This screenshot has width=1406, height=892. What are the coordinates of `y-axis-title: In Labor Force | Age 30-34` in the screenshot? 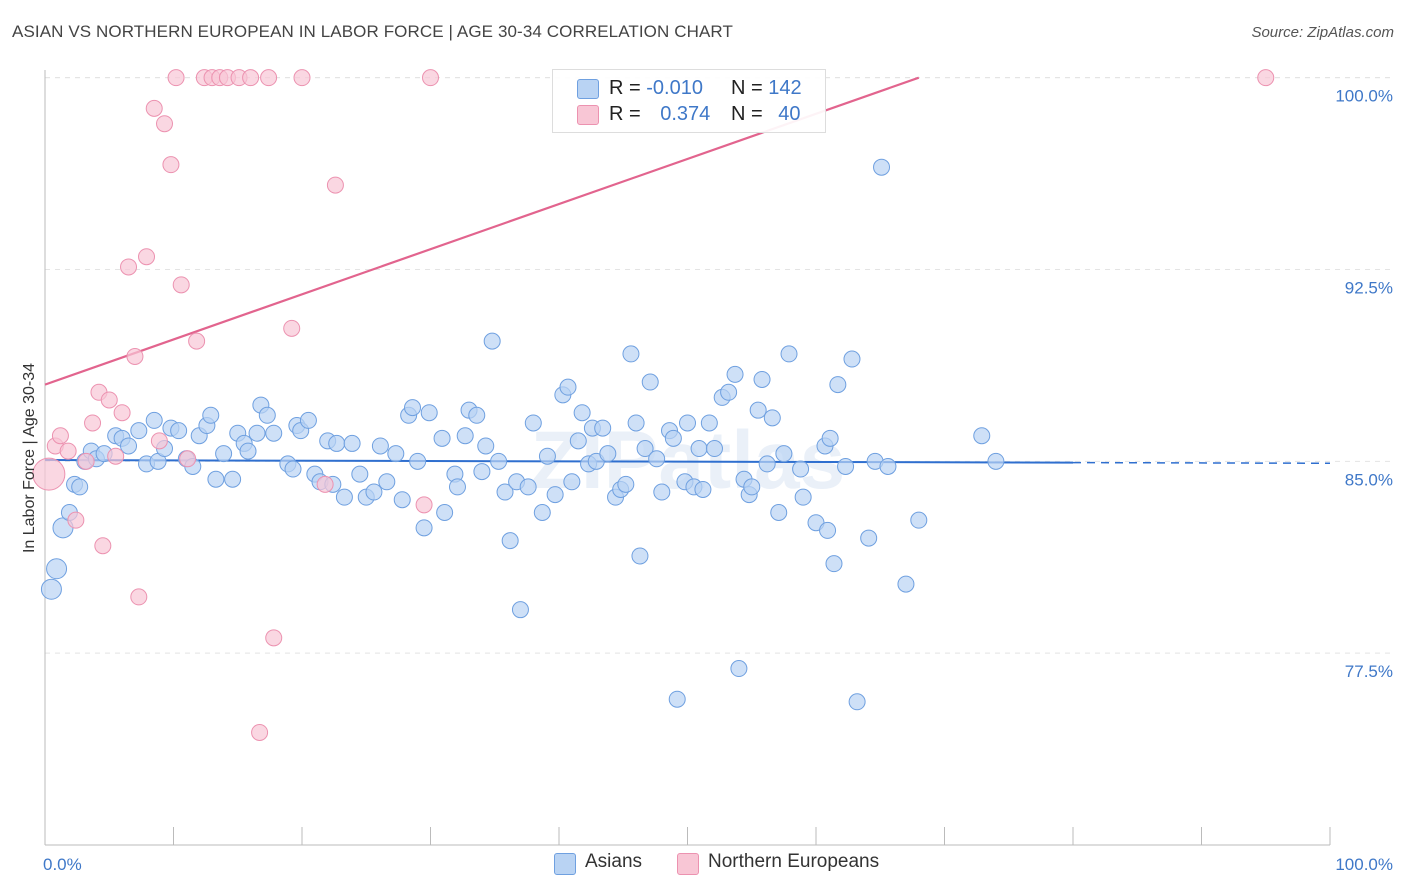 It's located at (29, 458).